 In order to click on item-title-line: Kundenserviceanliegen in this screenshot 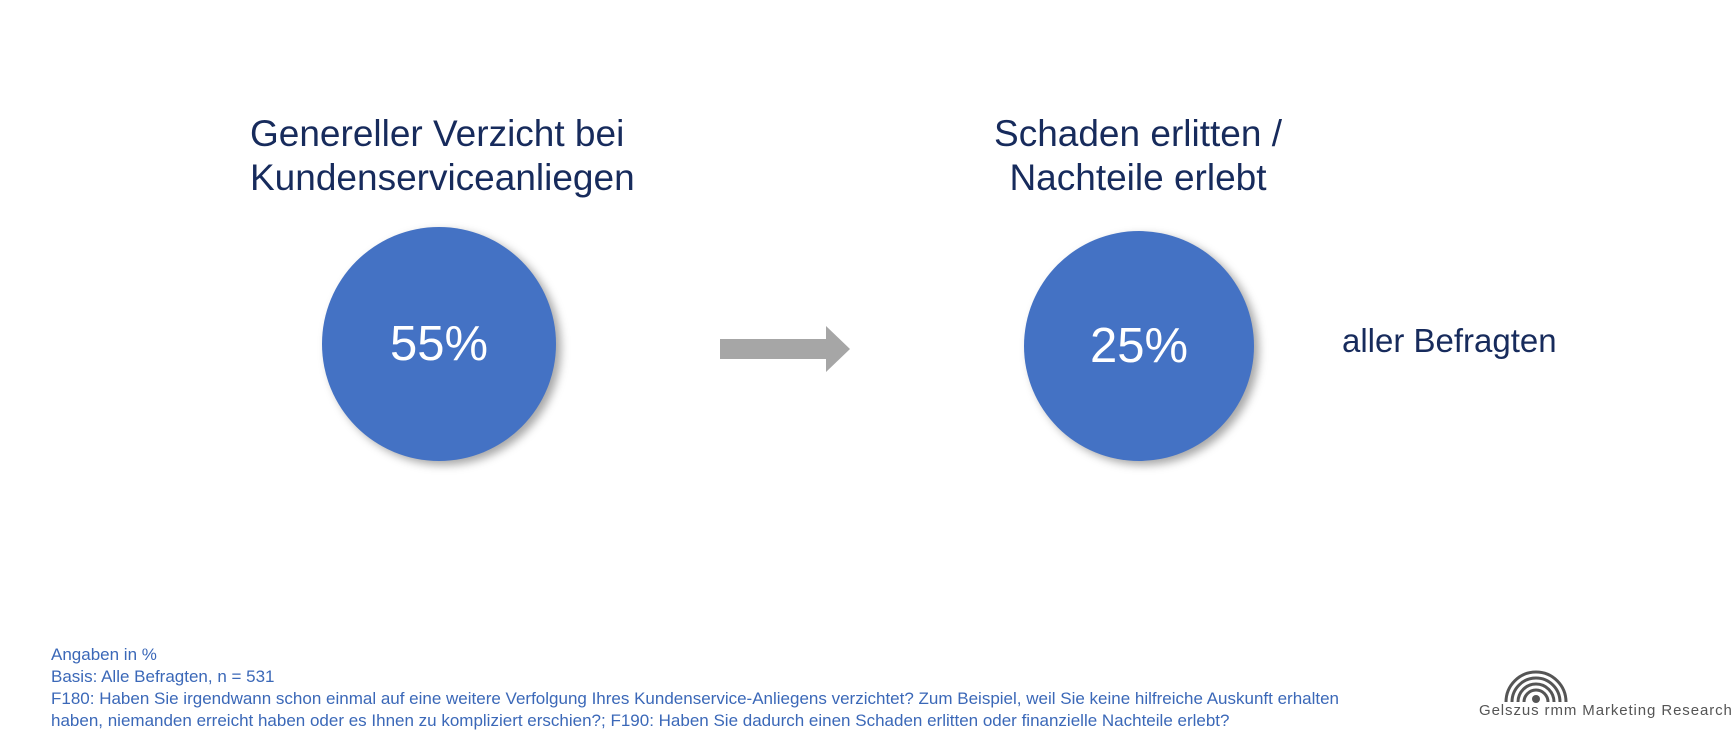, I will do `click(442, 177)`.